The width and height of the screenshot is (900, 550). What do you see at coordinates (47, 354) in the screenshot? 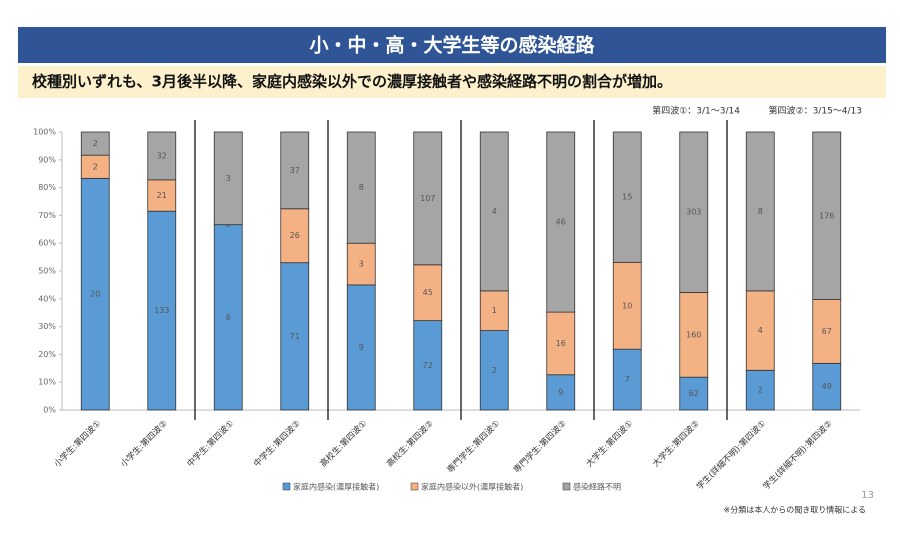
I see `y-tick-label: 20%` at bounding box center [47, 354].